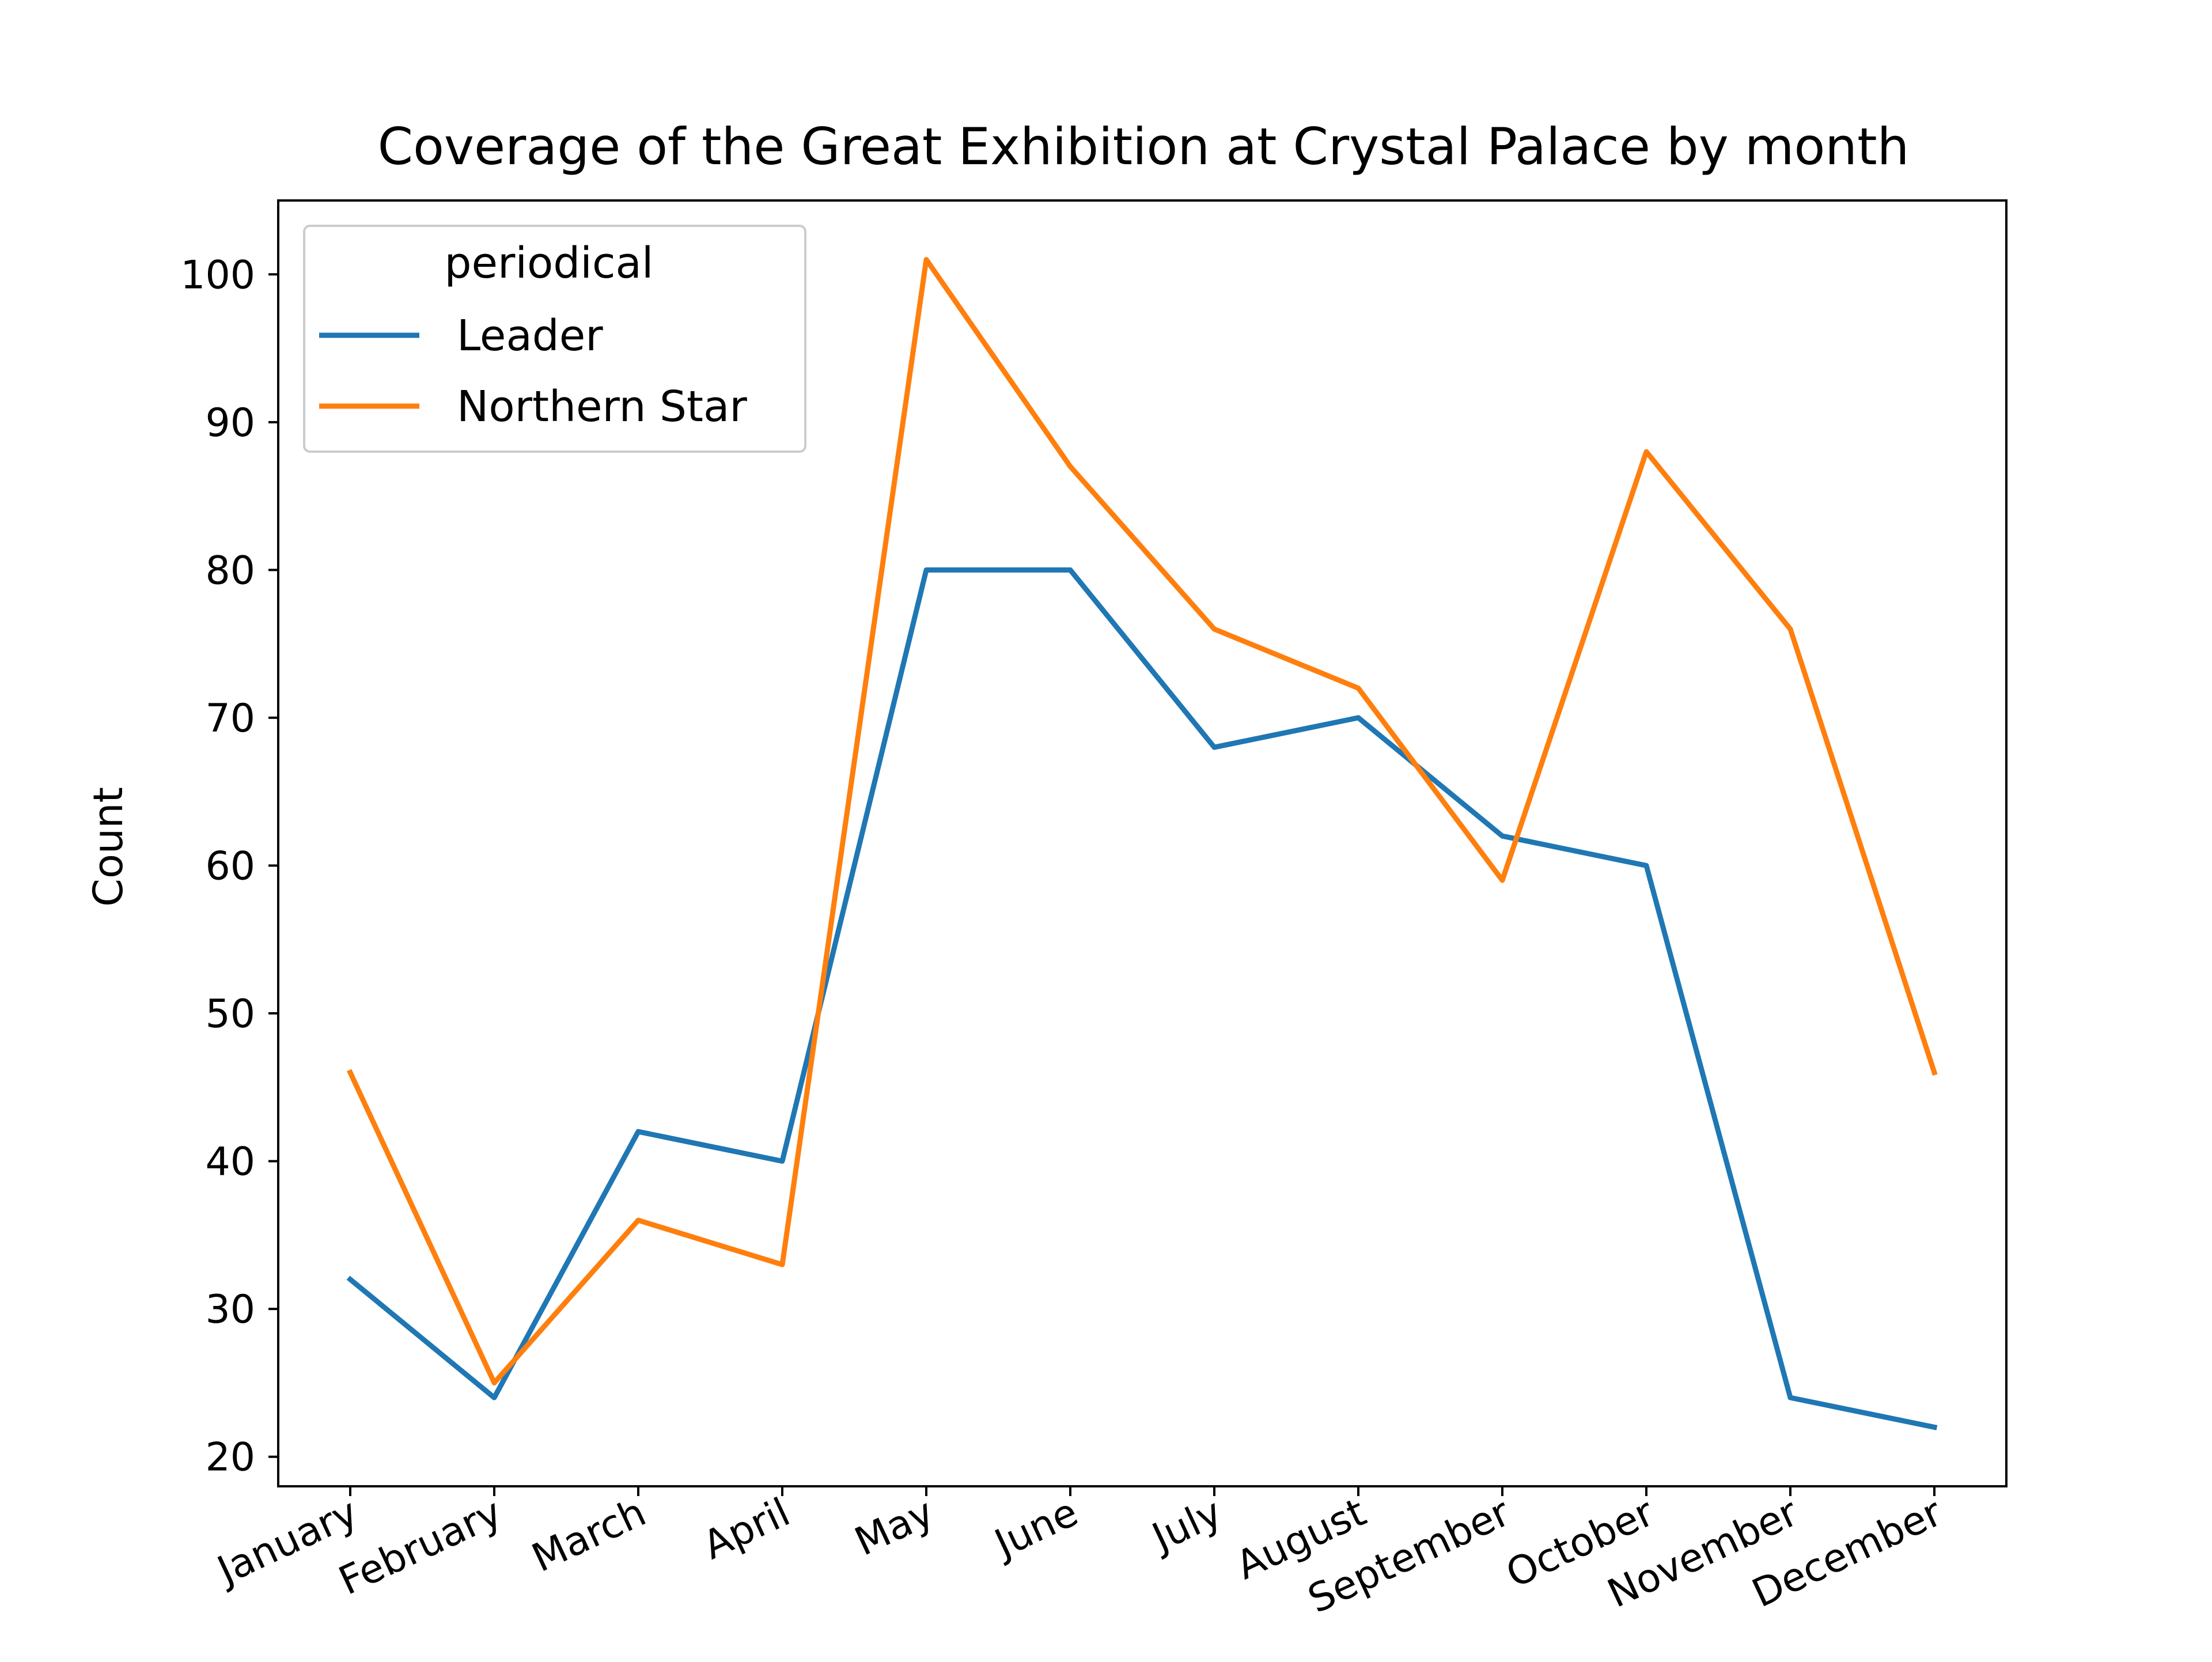 The width and height of the screenshot is (2212, 1662). I want to click on y-axis-label: Count, so click(108, 847).